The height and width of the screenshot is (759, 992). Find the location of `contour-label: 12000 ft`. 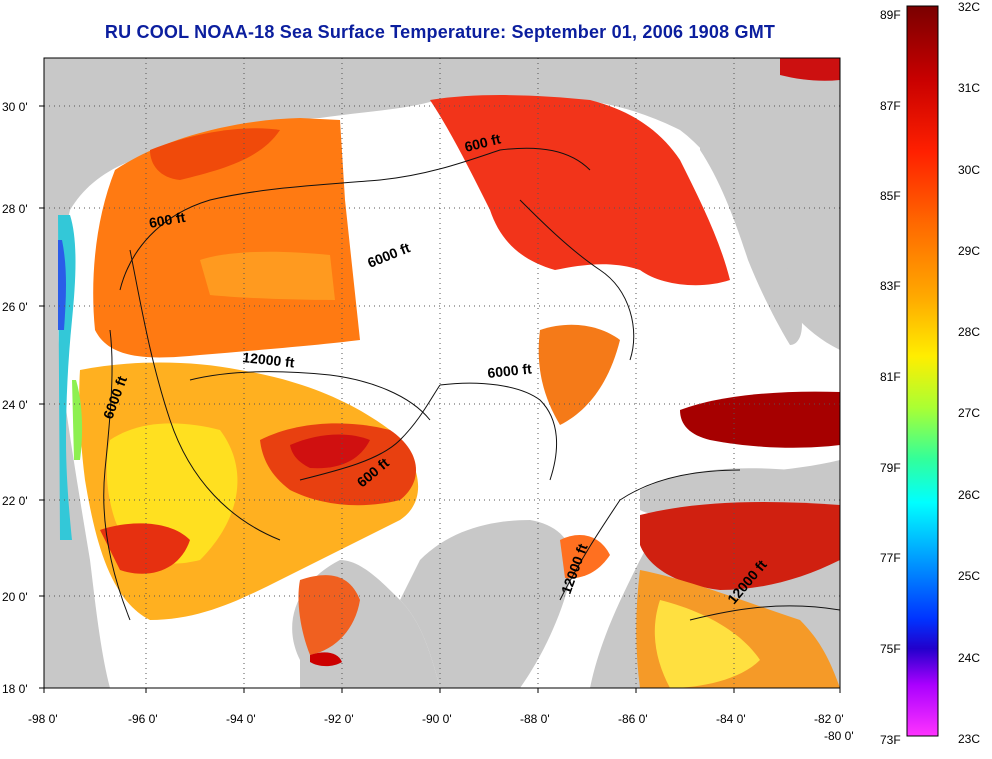

contour-label: 12000 ft is located at coordinates (269, 359).